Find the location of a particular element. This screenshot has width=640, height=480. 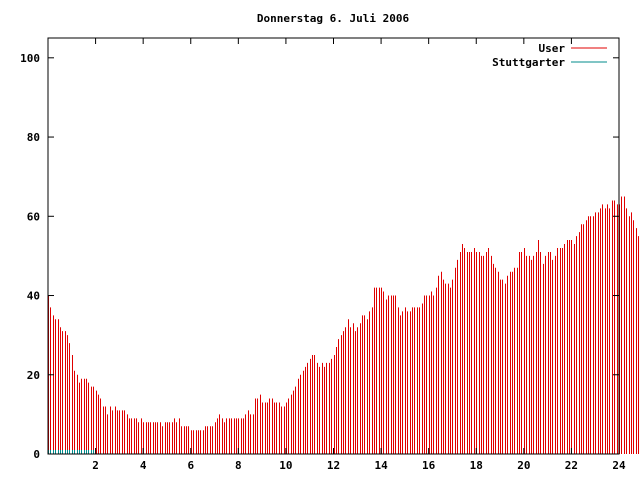

series-stuttgarter-bars is located at coordinates (71, 452).